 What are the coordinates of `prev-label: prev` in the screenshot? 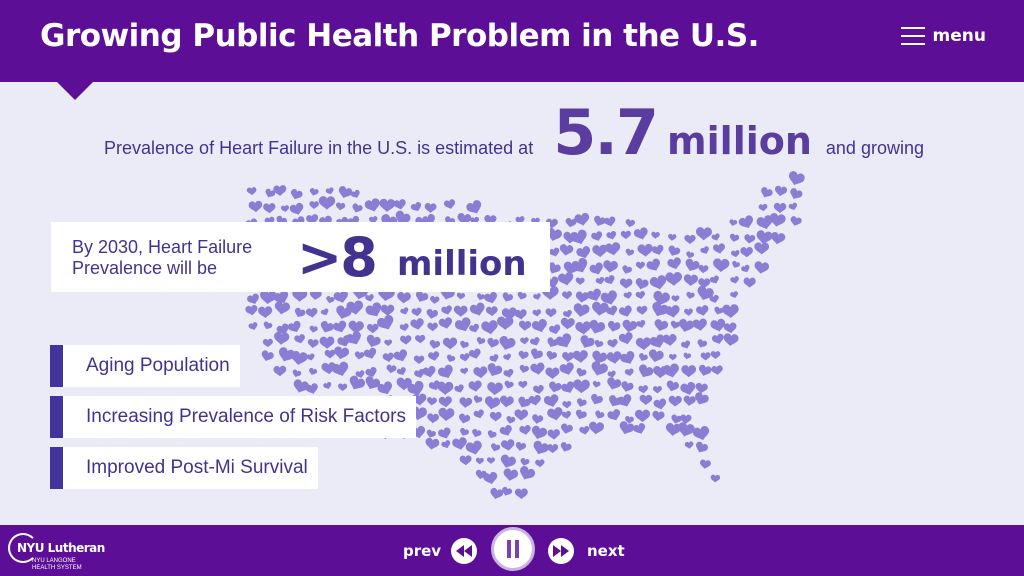 It's located at (422, 551).